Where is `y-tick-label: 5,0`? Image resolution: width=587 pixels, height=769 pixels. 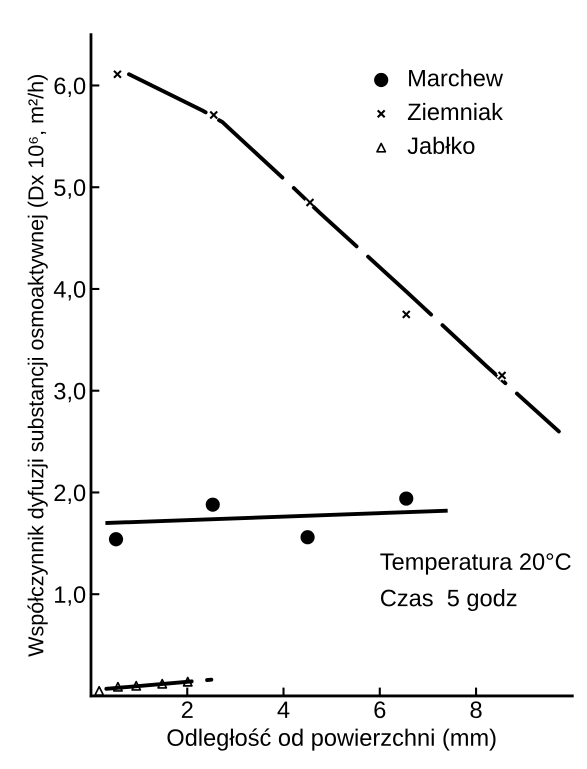 y-tick-label: 5,0 is located at coordinates (70, 189).